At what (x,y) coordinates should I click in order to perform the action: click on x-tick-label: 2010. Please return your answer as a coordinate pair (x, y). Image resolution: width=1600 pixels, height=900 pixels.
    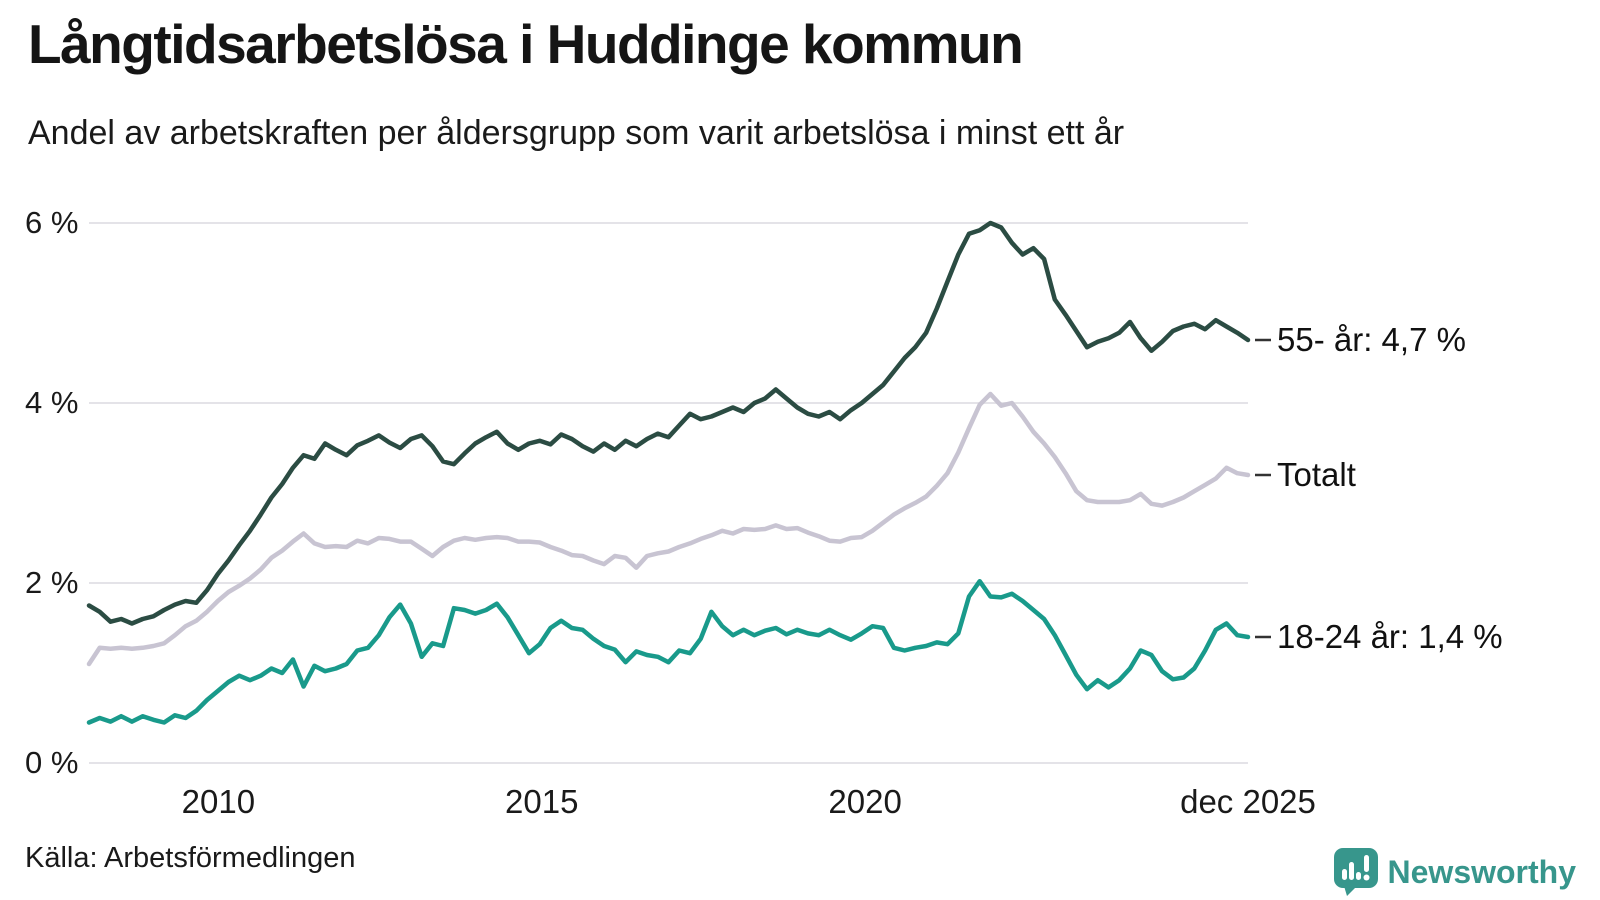
    Looking at the image, I should click on (218, 801).